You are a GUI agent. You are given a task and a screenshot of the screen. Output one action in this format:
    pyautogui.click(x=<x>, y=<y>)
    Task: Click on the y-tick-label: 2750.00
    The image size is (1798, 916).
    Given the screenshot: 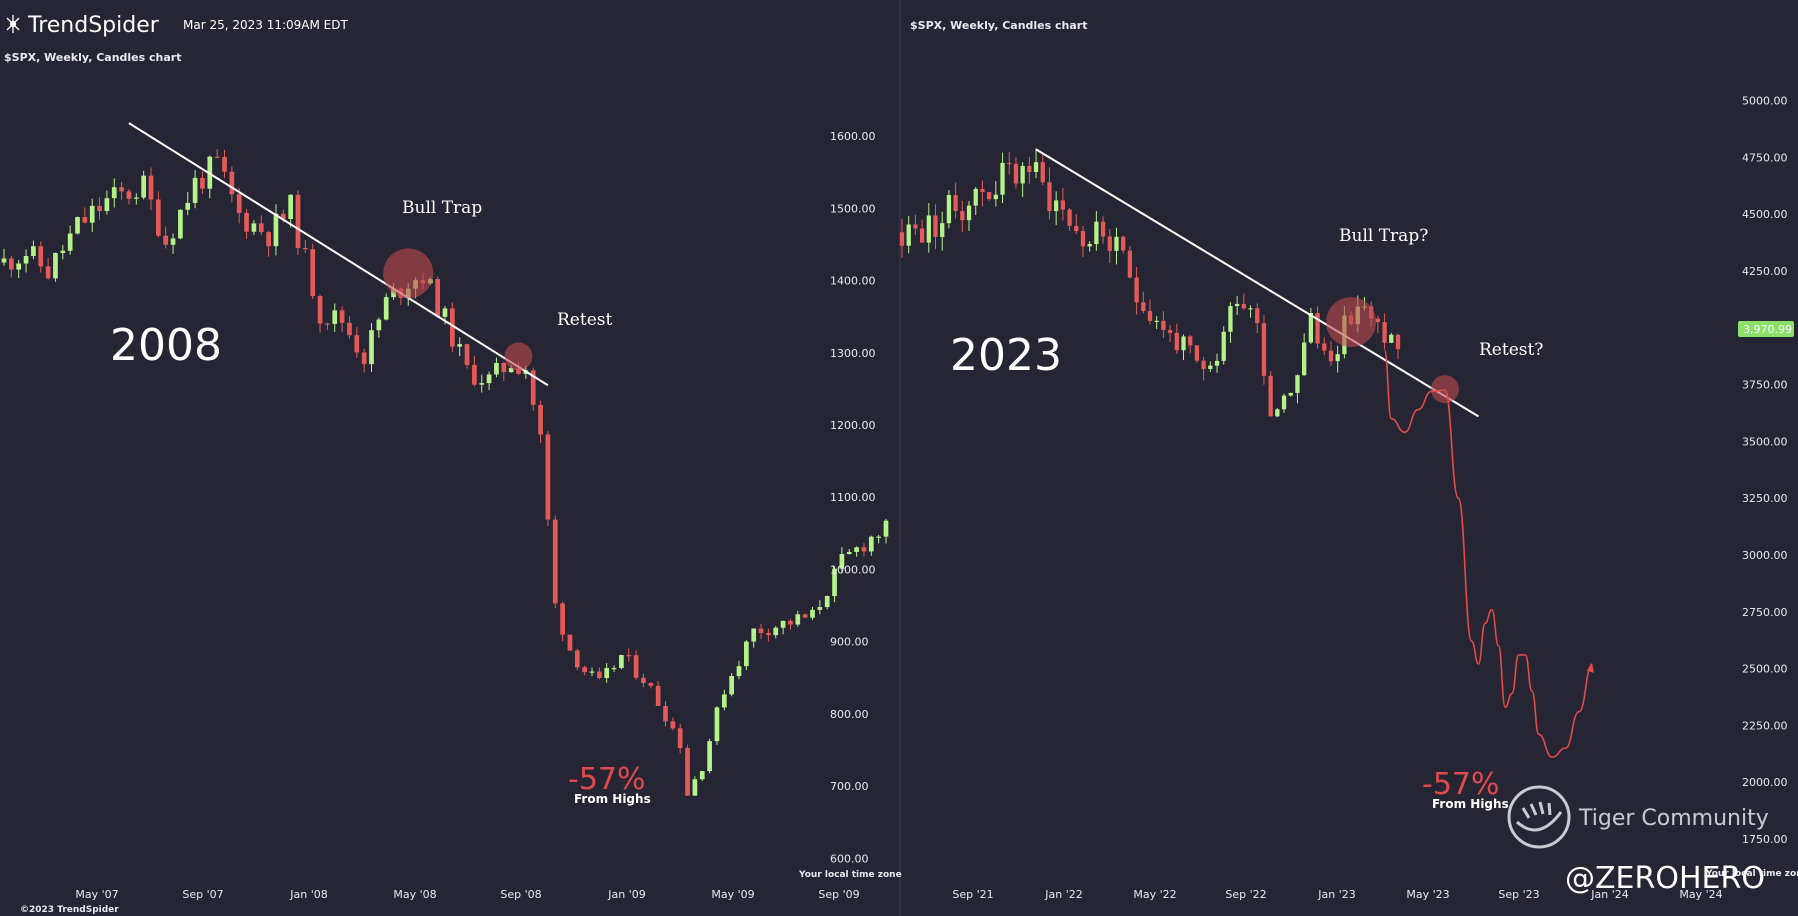 What is the action you would take?
    pyautogui.click(x=1765, y=612)
    